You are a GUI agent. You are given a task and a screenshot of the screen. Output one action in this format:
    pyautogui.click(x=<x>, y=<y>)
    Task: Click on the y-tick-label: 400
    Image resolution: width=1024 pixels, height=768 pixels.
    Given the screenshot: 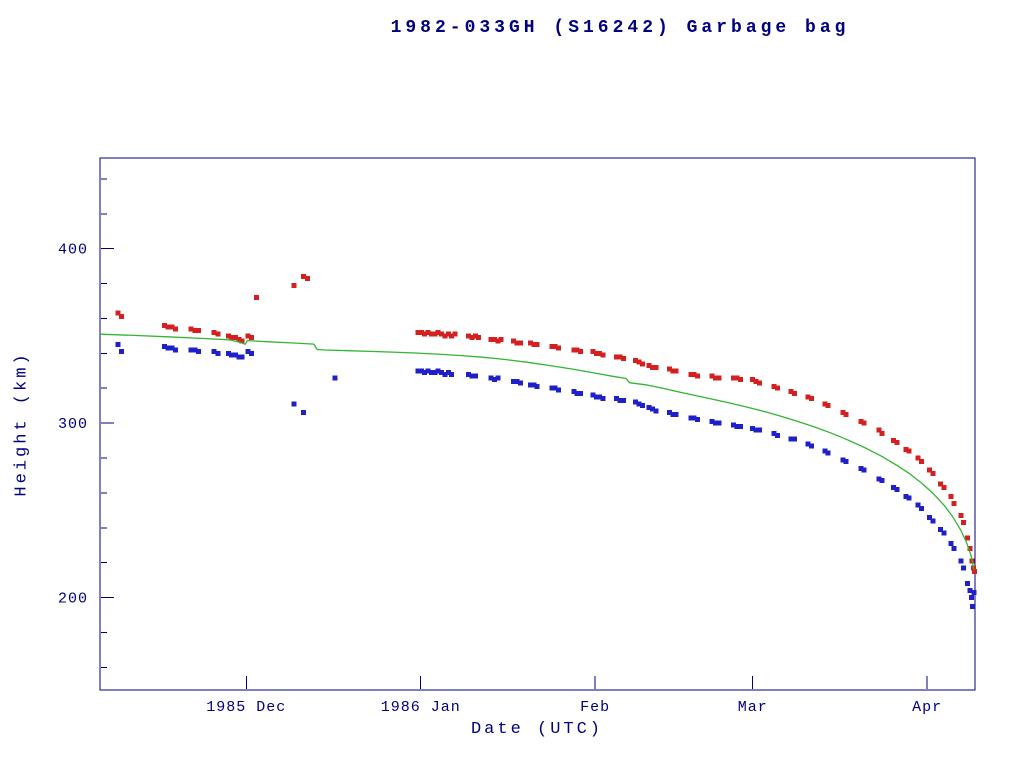 What is the action you would take?
    pyautogui.click(x=73, y=250)
    